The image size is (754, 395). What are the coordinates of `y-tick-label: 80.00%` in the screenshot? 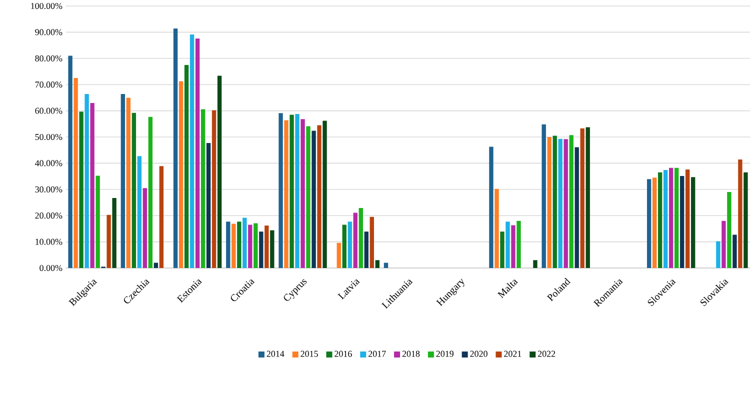 It's located at (48, 58).